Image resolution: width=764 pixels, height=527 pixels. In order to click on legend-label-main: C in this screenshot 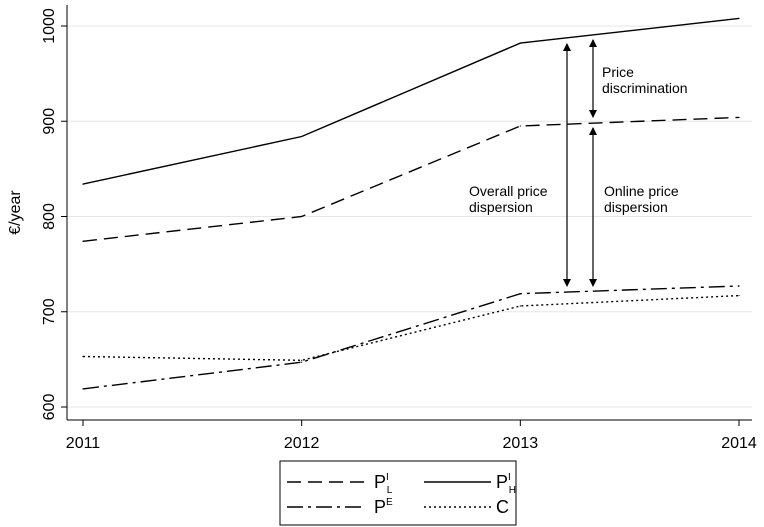, I will do `click(502, 507)`.